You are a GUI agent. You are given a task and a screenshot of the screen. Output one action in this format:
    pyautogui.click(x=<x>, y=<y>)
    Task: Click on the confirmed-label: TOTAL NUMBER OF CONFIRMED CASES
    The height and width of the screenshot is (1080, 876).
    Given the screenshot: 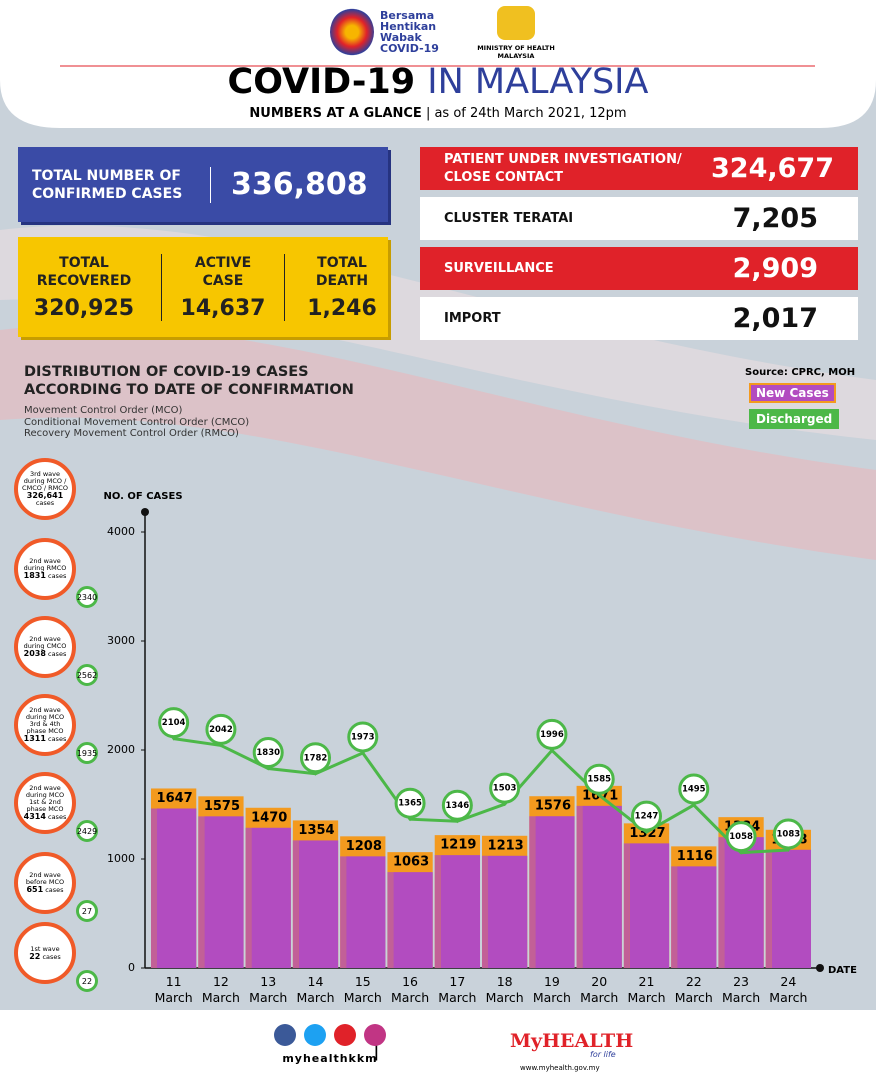 What is the action you would take?
    pyautogui.click(x=114, y=184)
    